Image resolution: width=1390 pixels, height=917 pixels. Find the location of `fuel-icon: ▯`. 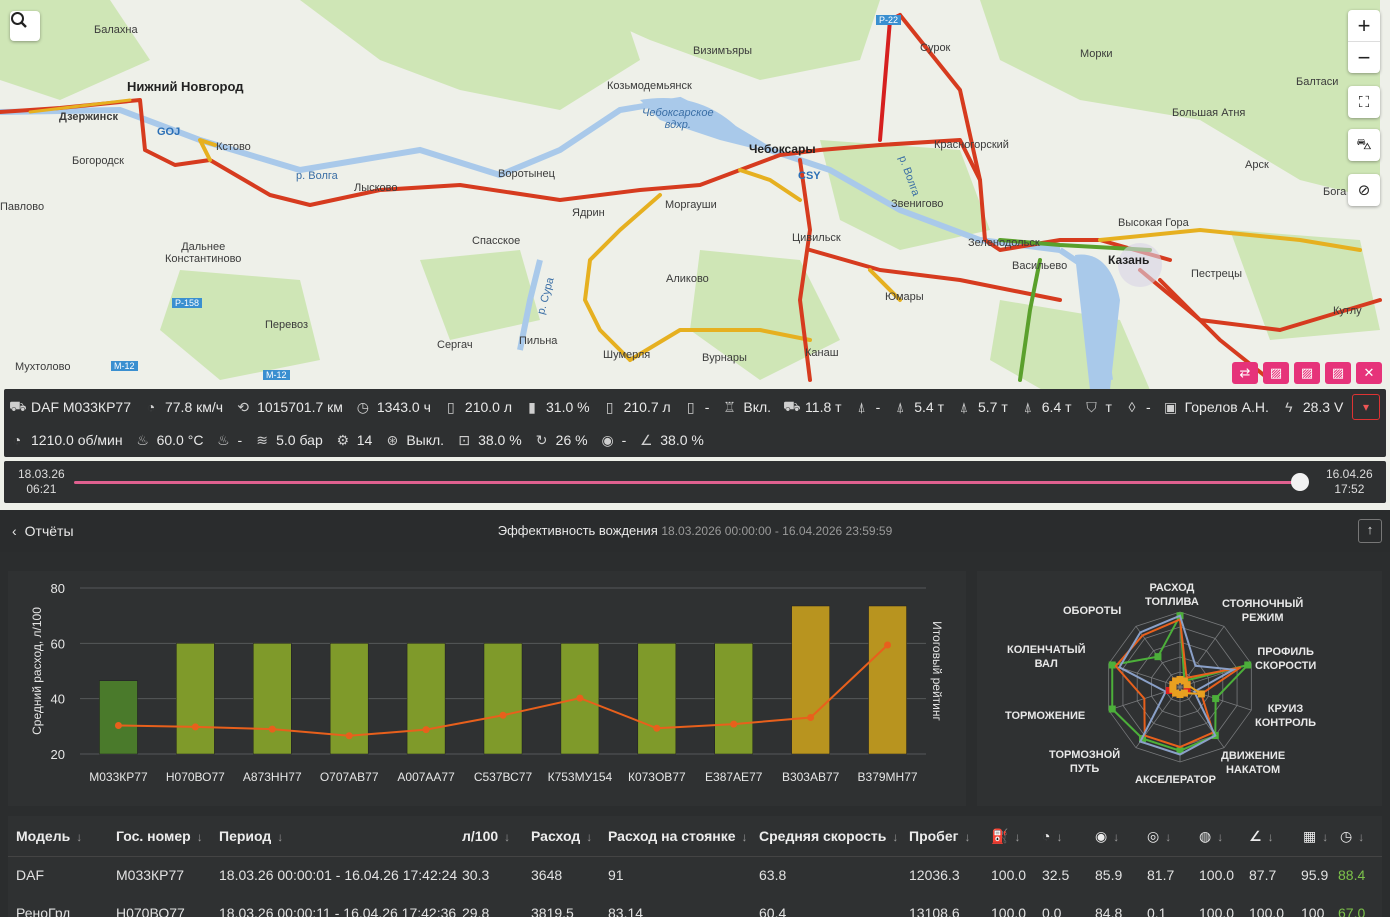

fuel-icon: ▯ is located at coordinates (451, 406).